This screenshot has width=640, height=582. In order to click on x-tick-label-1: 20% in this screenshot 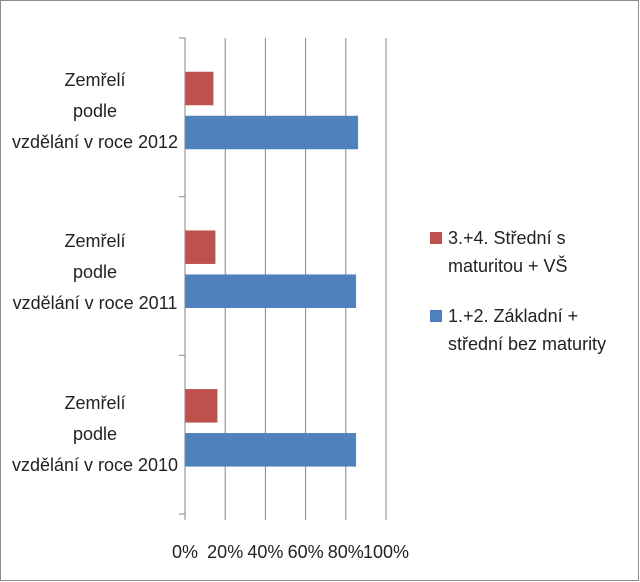, I will do `click(225, 552)`.